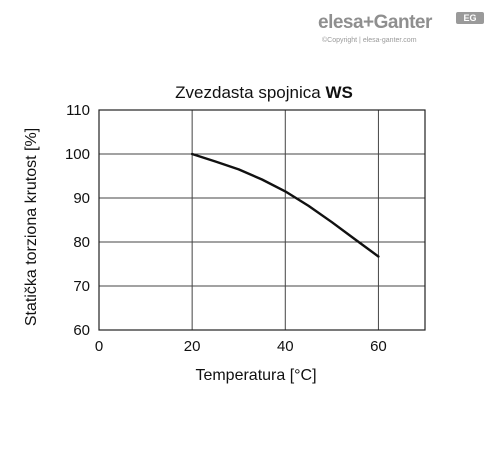  What do you see at coordinates (99, 346) in the screenshot?
I see `x-tick-label: 0` at bounding box center [99, 346].